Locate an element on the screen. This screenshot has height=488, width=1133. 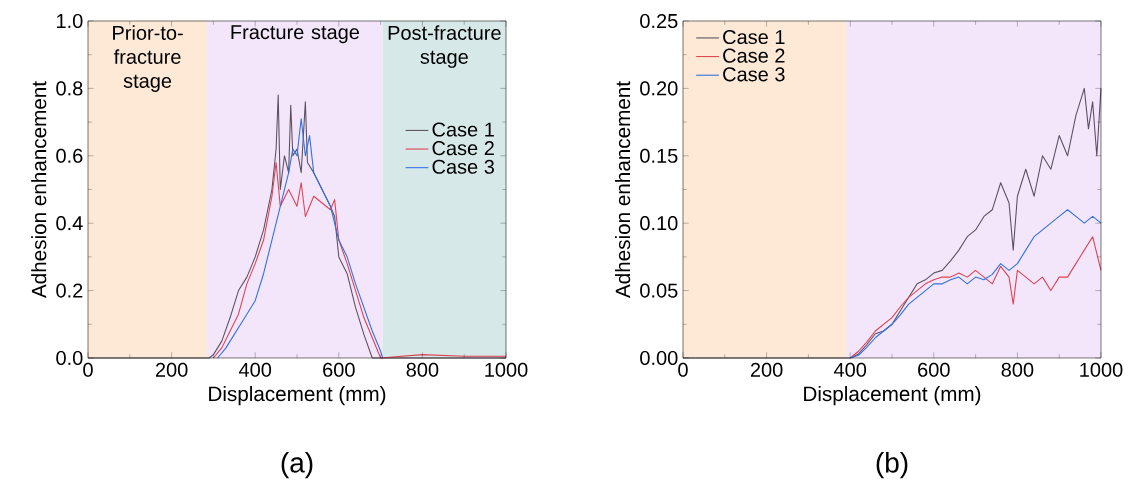
y-tick-label: 0.00 is located at coordinates (659, 358).